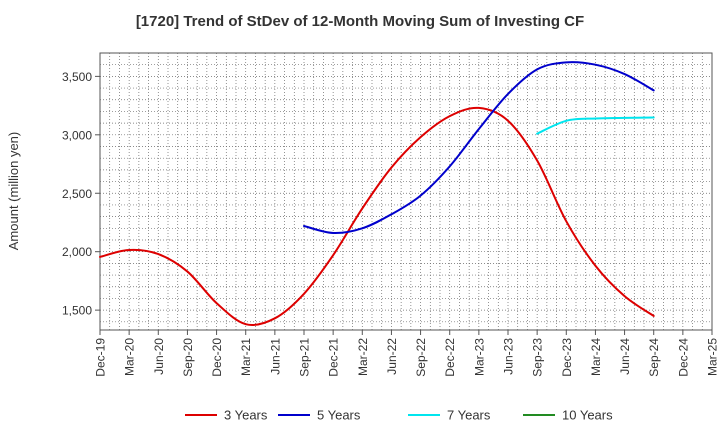 The width and height of the screenshot is (720, 440). I want to click on y-tick-label: 2,000, so click(77, 252).